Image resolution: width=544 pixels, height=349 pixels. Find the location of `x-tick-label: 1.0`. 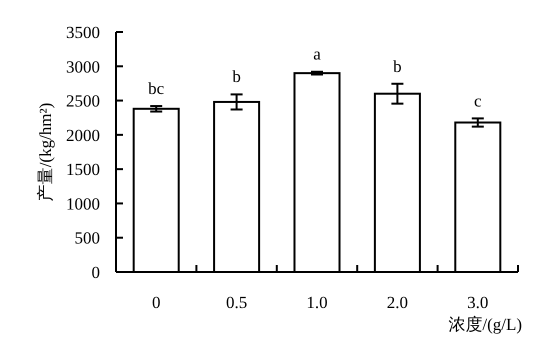

x-tick-label: 1.0 is located at coordinates (317, 302).